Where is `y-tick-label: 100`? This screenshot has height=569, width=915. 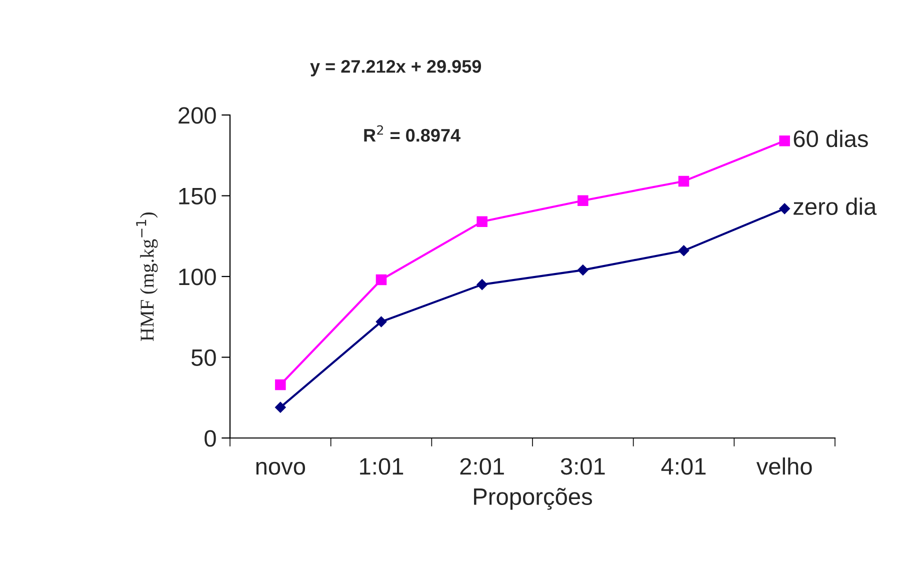
y-tick-label: 100 is located at coordinates (197, 277).